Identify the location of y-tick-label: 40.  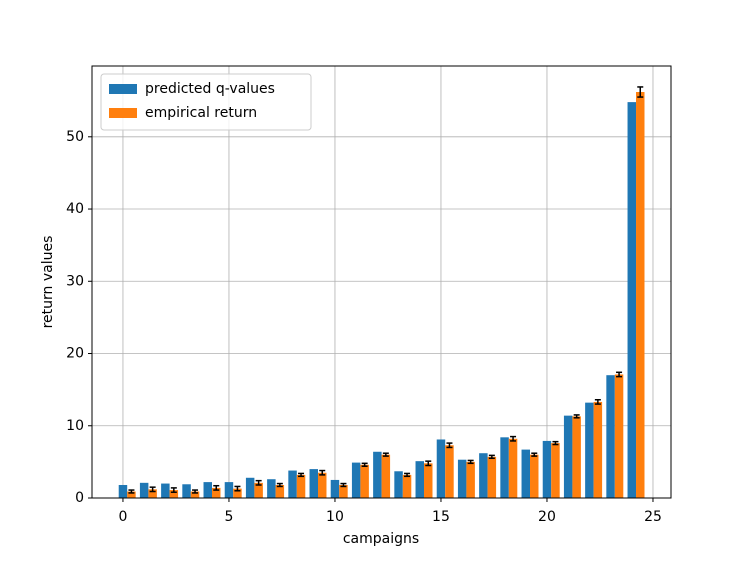
(75, 209).